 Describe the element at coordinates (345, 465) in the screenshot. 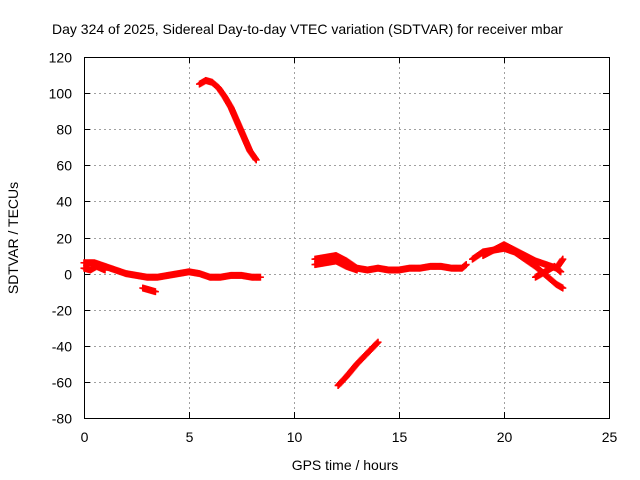

I see `x-axis-label: GPS time / hours` at that location.